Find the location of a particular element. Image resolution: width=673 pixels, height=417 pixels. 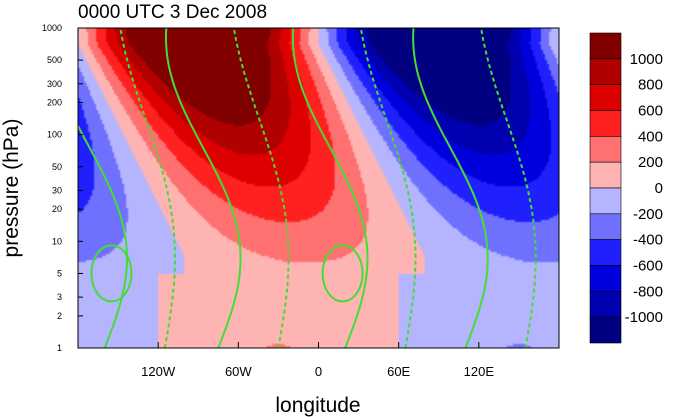

colorbar-label-9: -800 is located at coordinates (648, 291).